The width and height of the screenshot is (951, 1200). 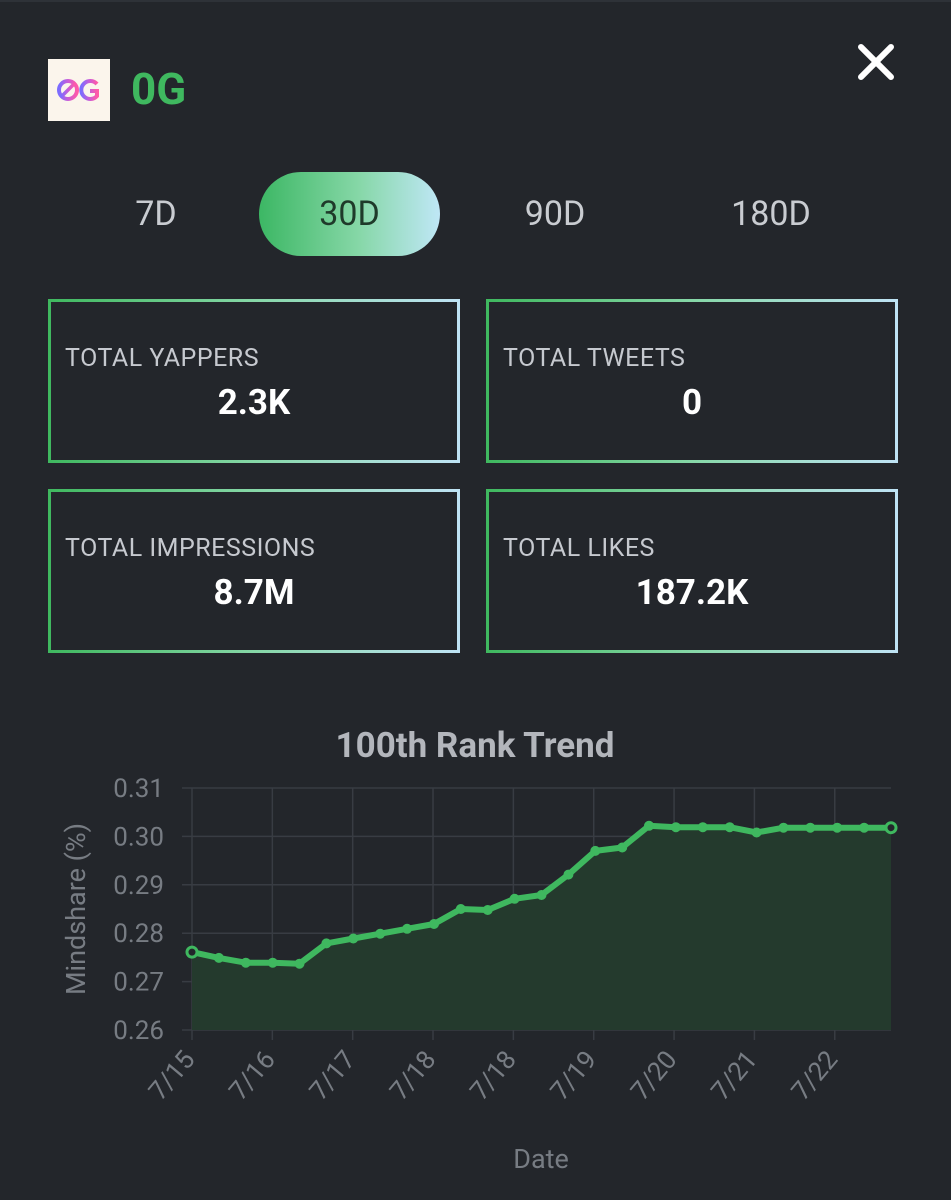 What do you see at coordinates (735, 1075) in the screenshot?
I see `x-tick-label: 7/21` at bounding box center [735, 1075].